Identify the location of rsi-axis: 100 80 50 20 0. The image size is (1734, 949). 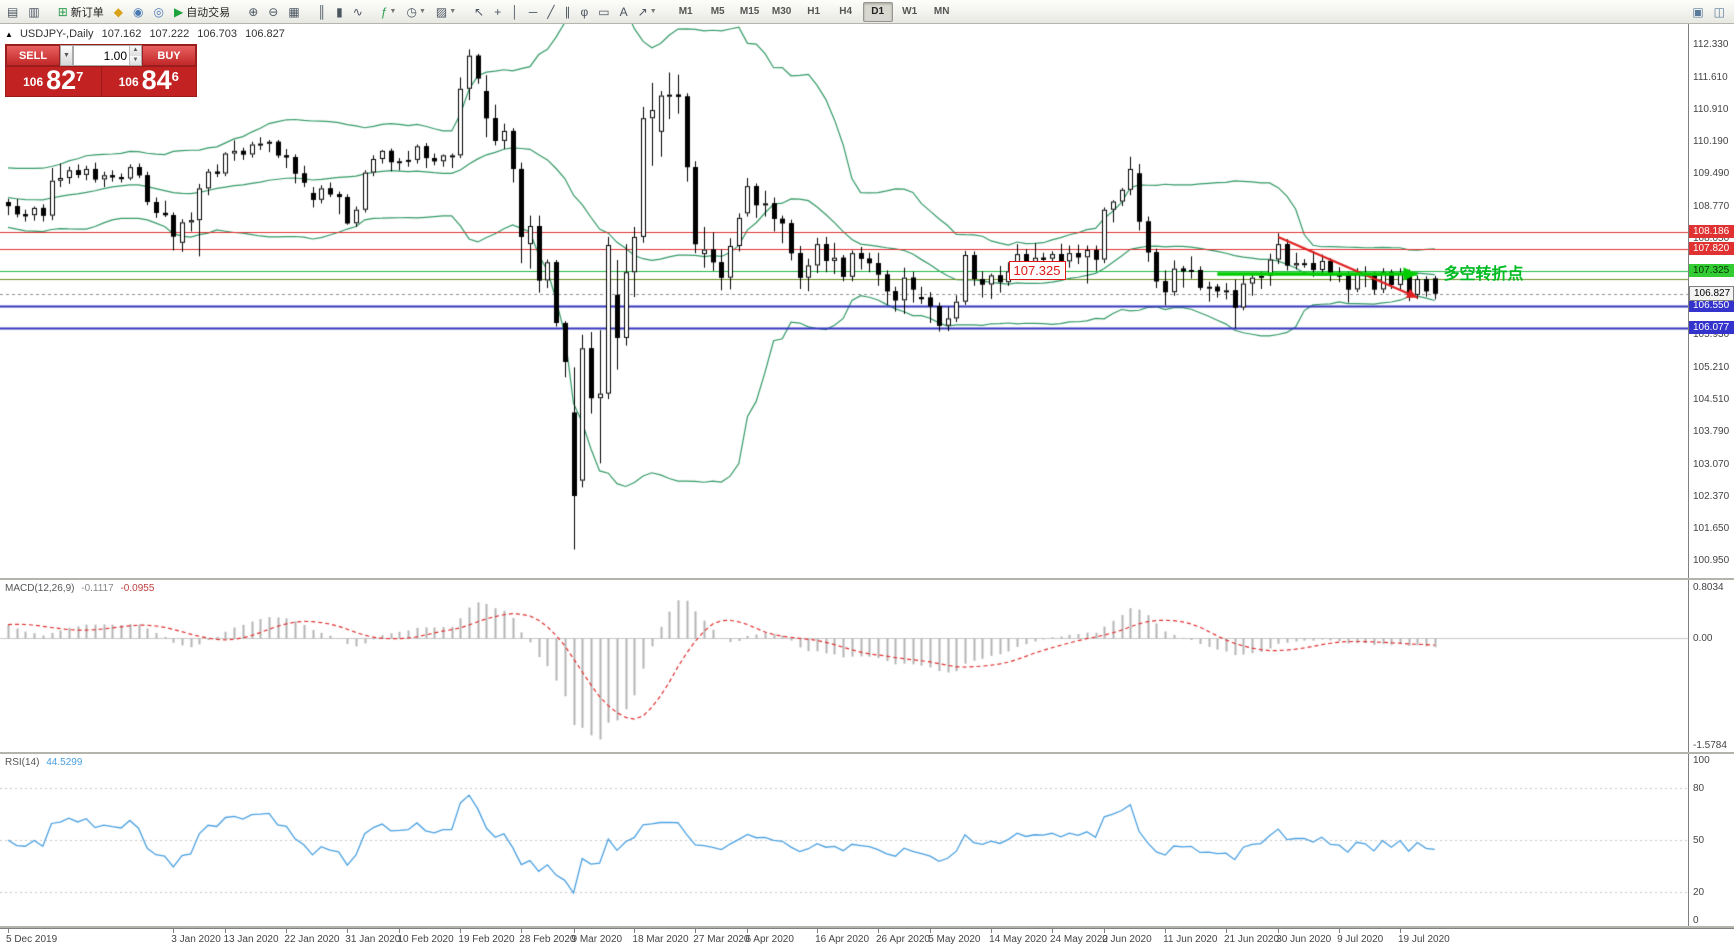
(1711, 840).